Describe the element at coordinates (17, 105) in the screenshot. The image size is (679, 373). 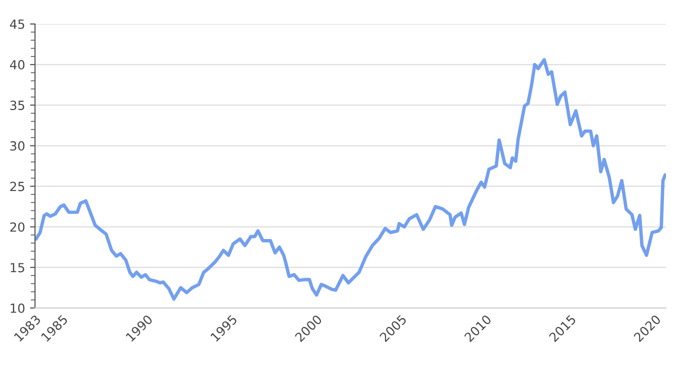
I see `y-tick-label: 35` at that location.